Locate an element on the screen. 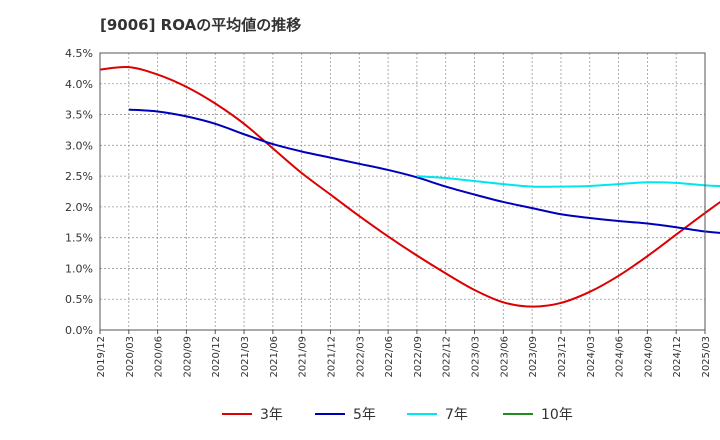 The image size is (720, 440). y-tick-label: 2.5% is located at coordinates (79, 176).